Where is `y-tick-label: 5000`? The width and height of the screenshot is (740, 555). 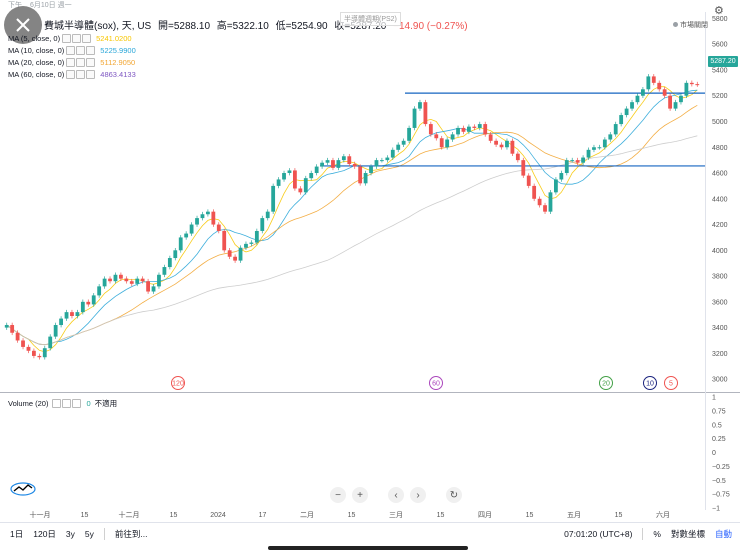 y-tick-label: 5000 is located at coordinates (720, 122).